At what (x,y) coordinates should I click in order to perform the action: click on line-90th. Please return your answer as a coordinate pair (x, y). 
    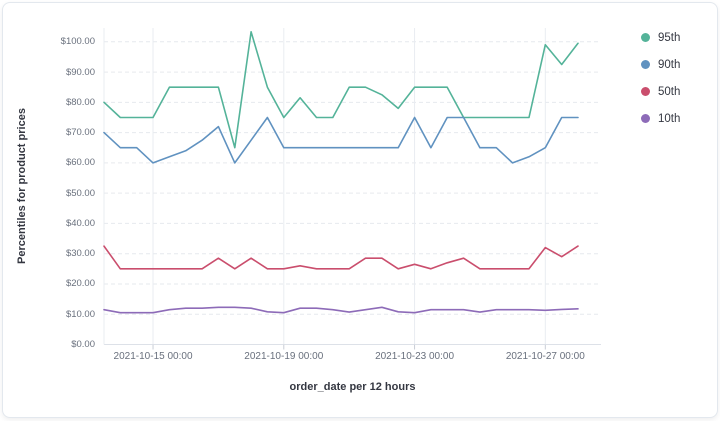
    Looking at the image, I should click on (341, 140).